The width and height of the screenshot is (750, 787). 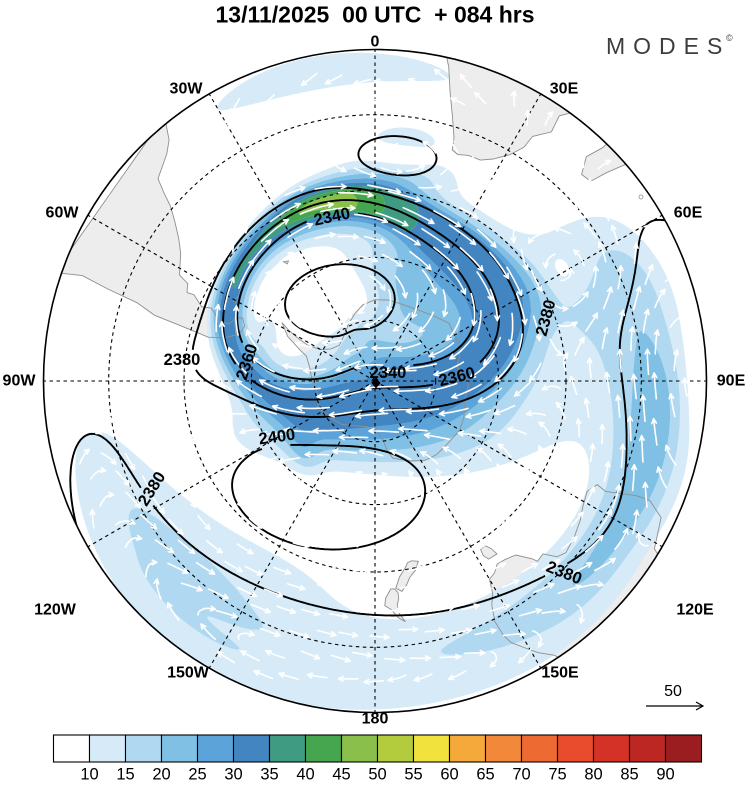 What do you see at coordinates (375, 42) in the screenshot?
I see `svg-text: 0` at bounding box center [375, 42].